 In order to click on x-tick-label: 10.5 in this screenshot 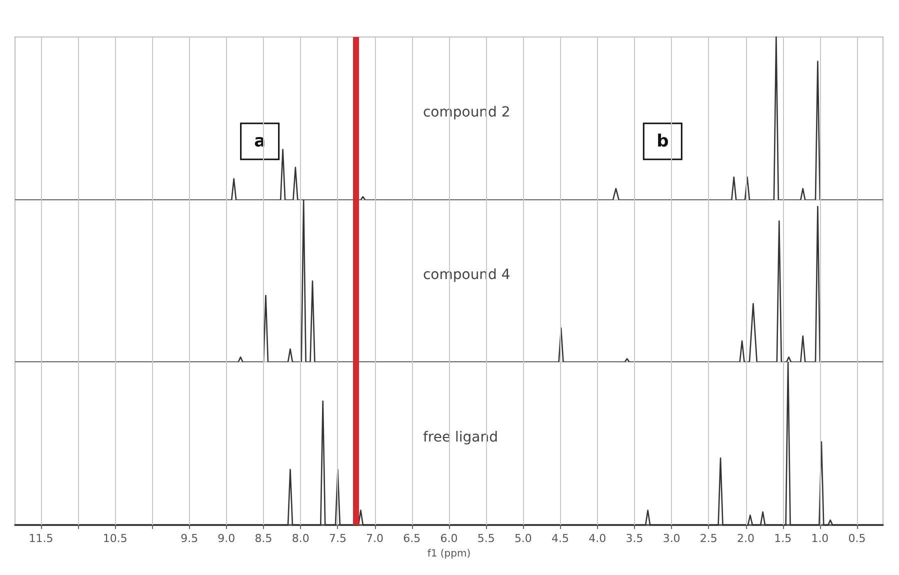, I will do `click(115, 538)`.